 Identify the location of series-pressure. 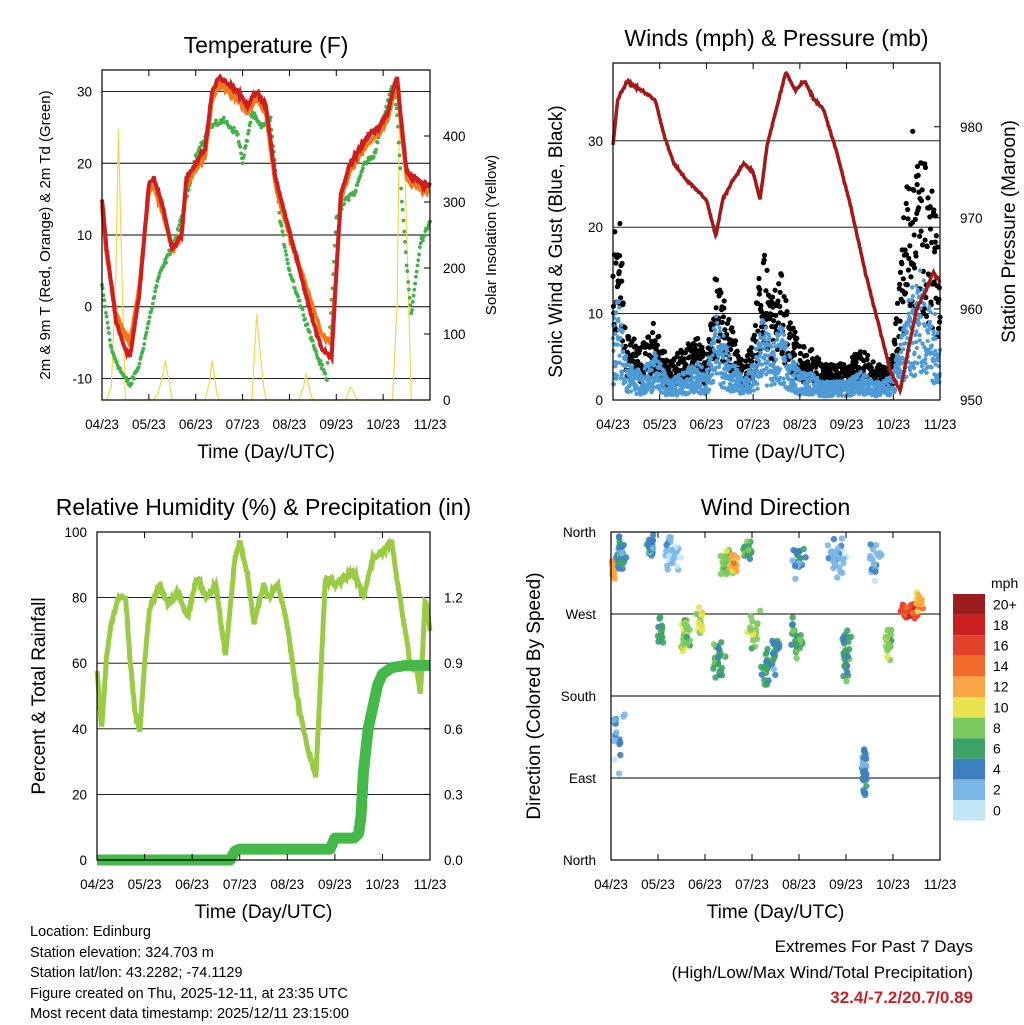
(776, 233).